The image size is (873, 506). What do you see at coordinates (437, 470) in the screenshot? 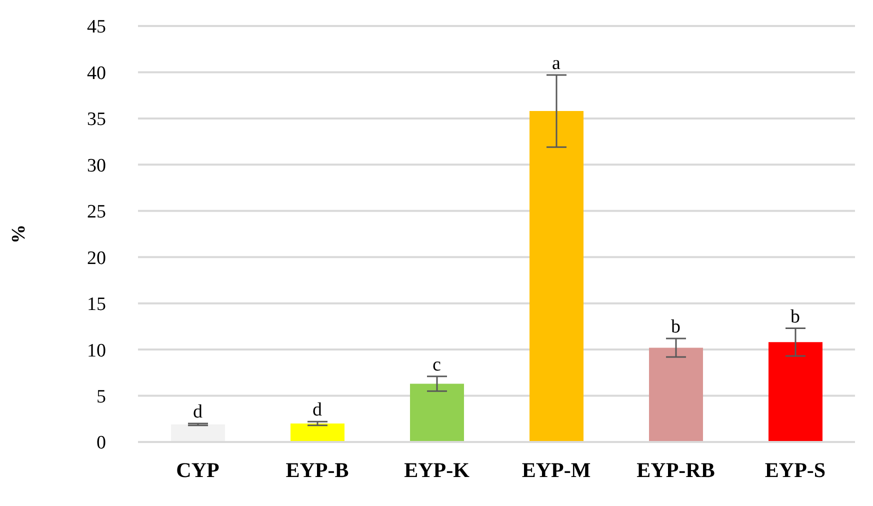
I see `x-tick-label: EYP-K` at bounding box center [437, 470].